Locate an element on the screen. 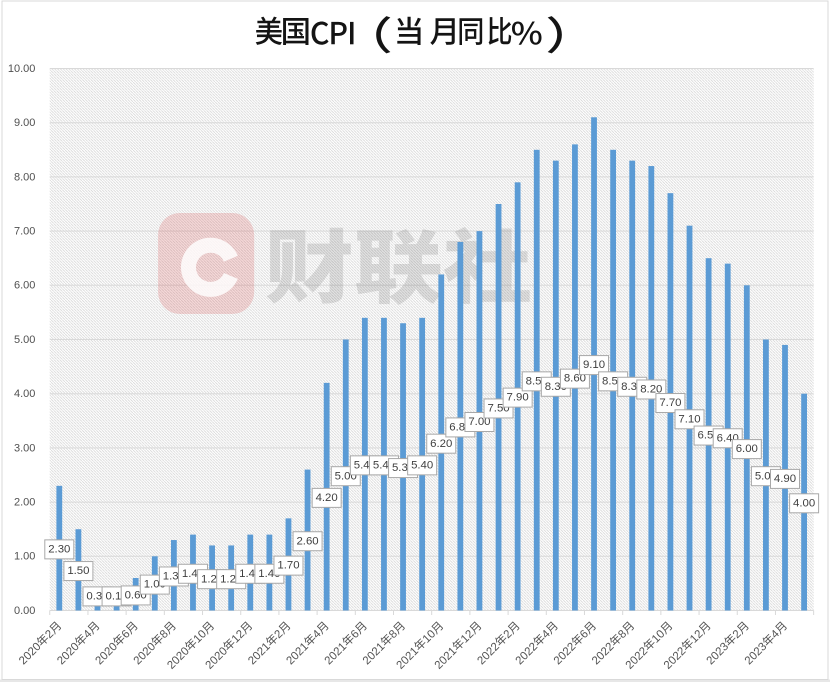  svg-text: 3.00 is located at coordinates (24, 448).